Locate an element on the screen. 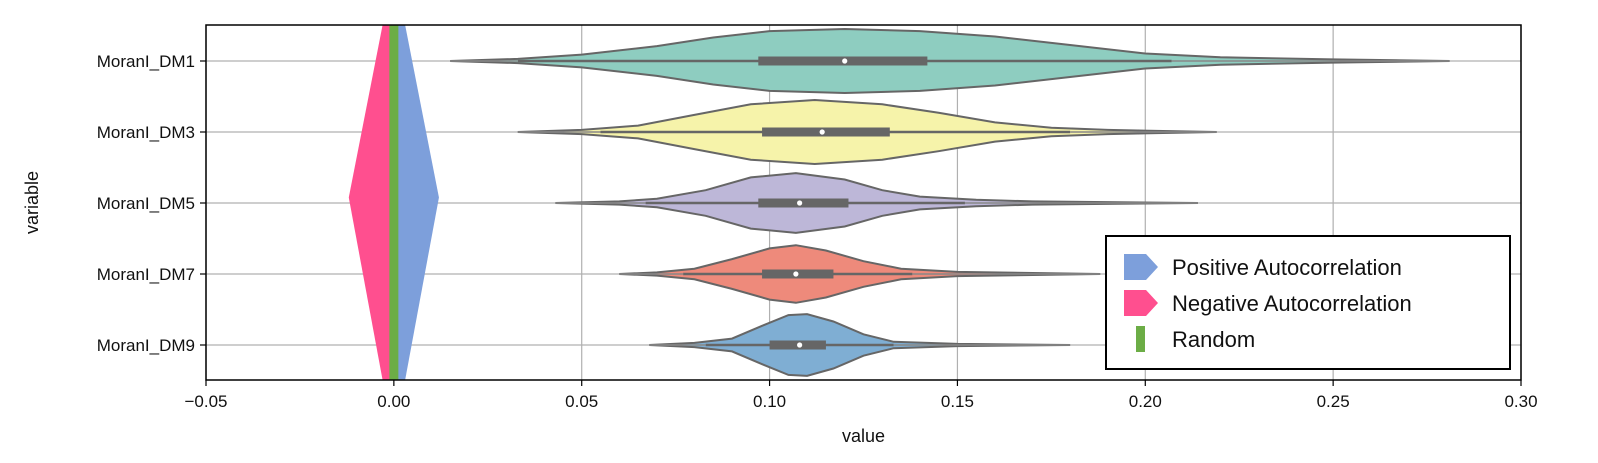 Image resolution: width=1598 pixels, height=463 pixels. x-tick-label: 0.05 is located at coordinates (581, 401).